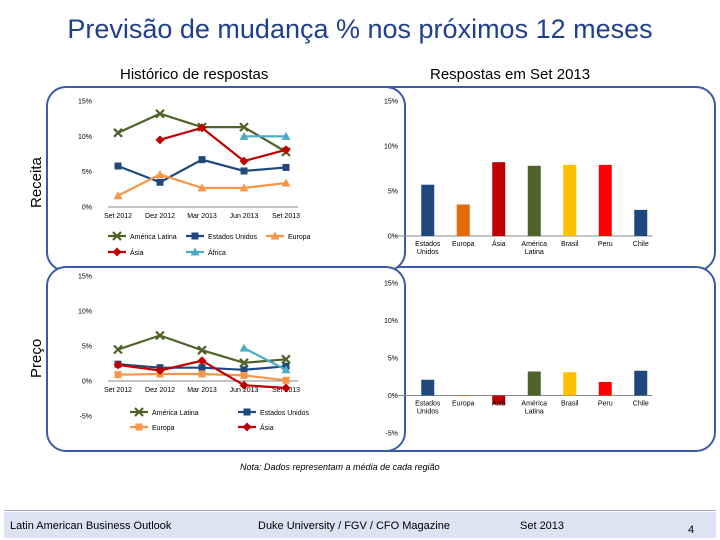 This screenshot has width=720, height=540. I want to click on receita-historico-legend-marker-africa, so click(195, 251).